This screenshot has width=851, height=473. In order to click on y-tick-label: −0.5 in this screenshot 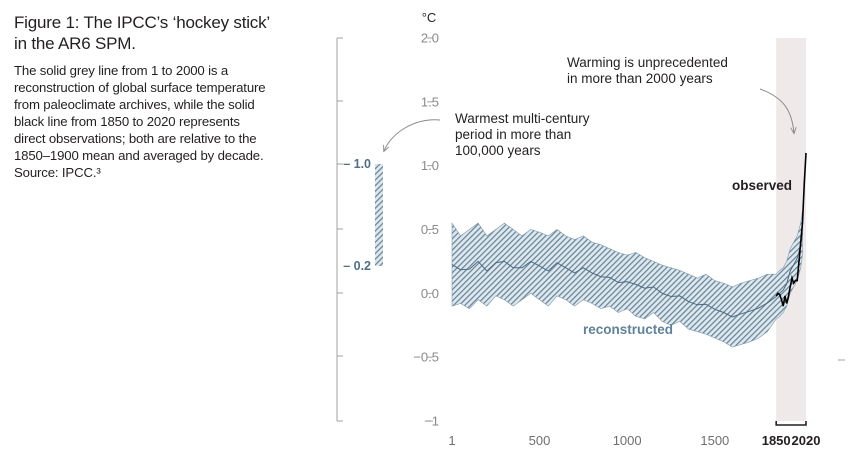, I will do `click(426, 357)`.